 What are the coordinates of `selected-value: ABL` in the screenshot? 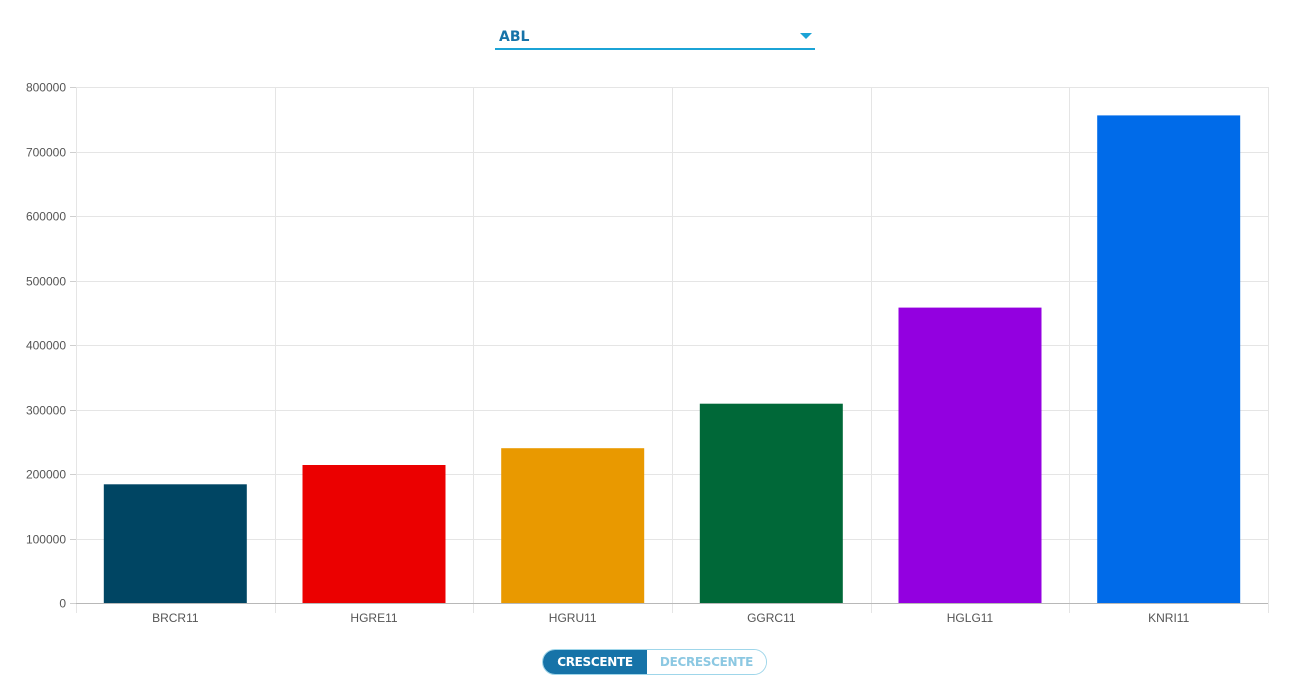 It's located at (514, 37).